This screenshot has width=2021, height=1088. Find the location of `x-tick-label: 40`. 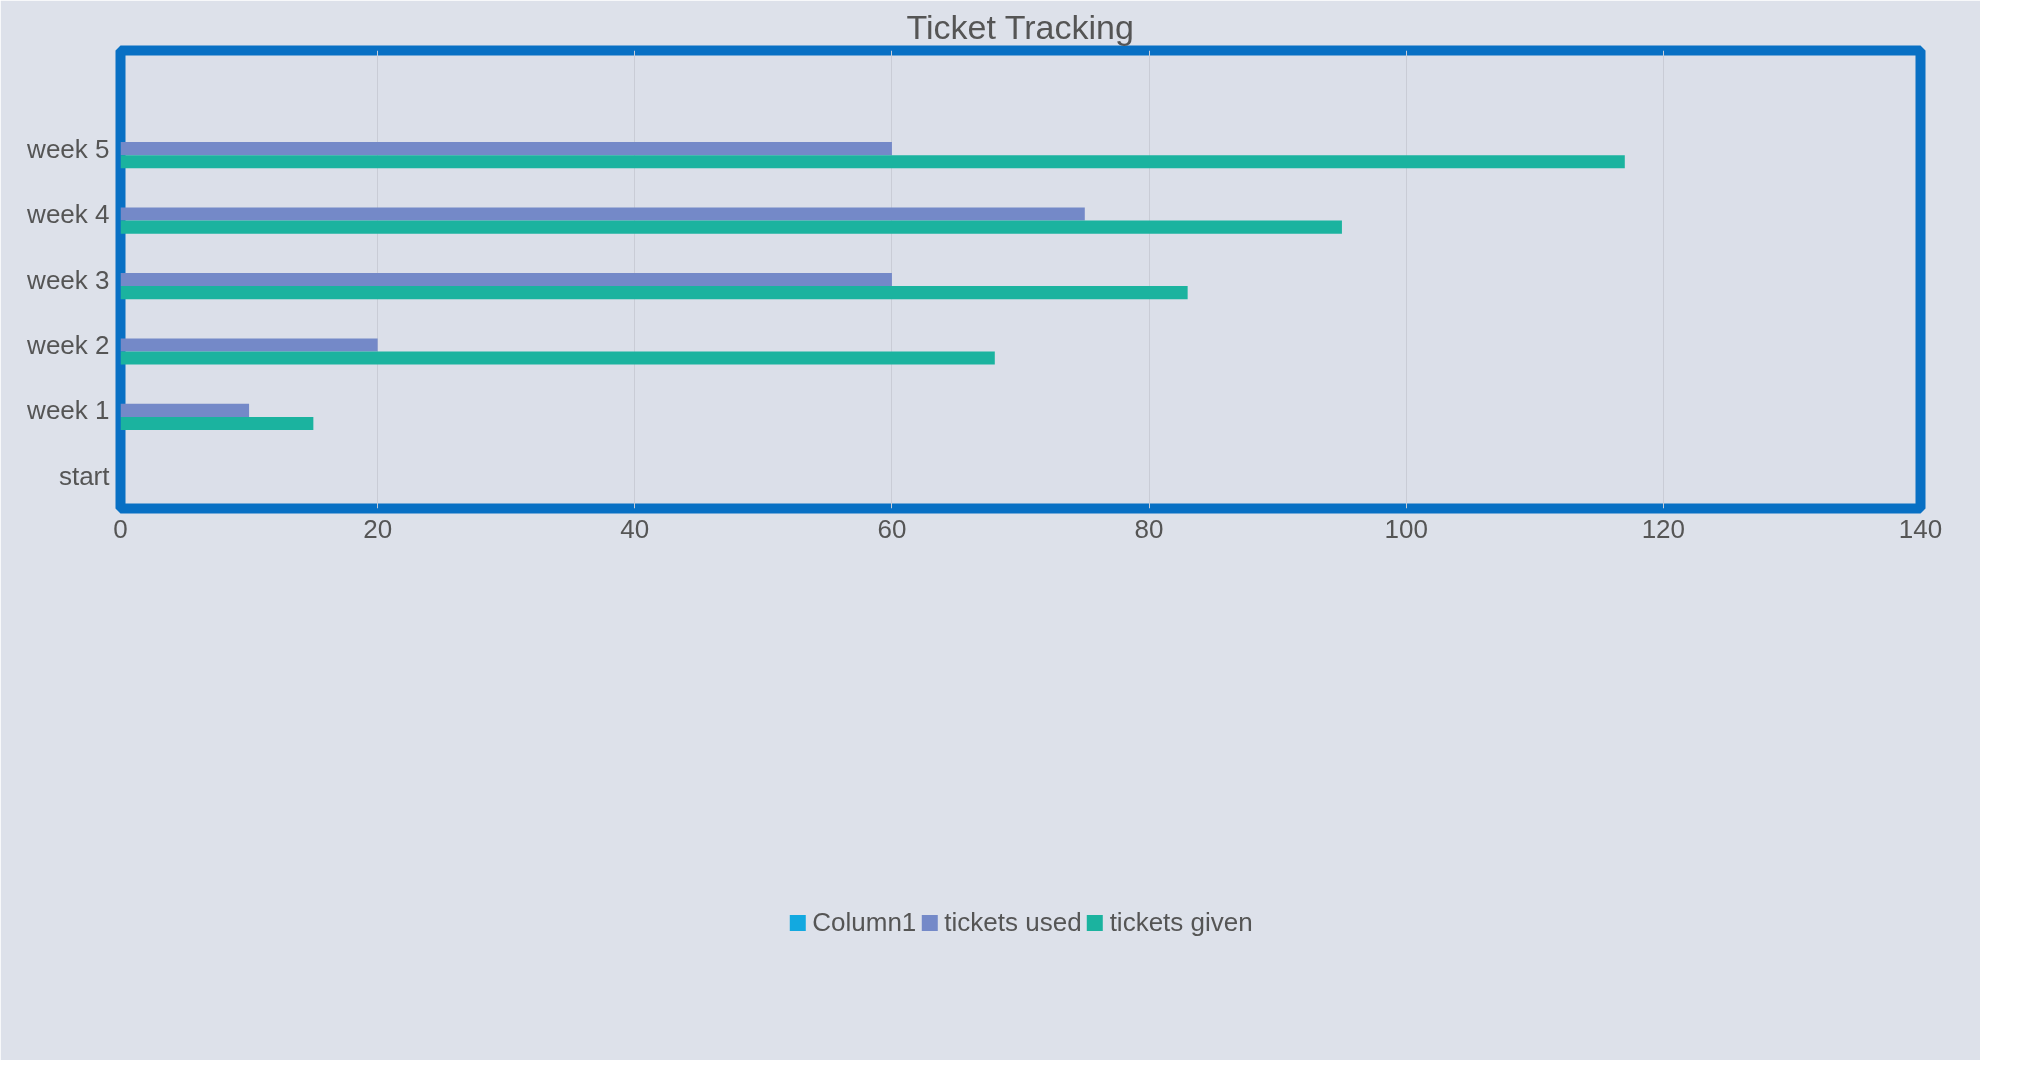

x-tick-label: 40 is located at coordinates (635, 528).